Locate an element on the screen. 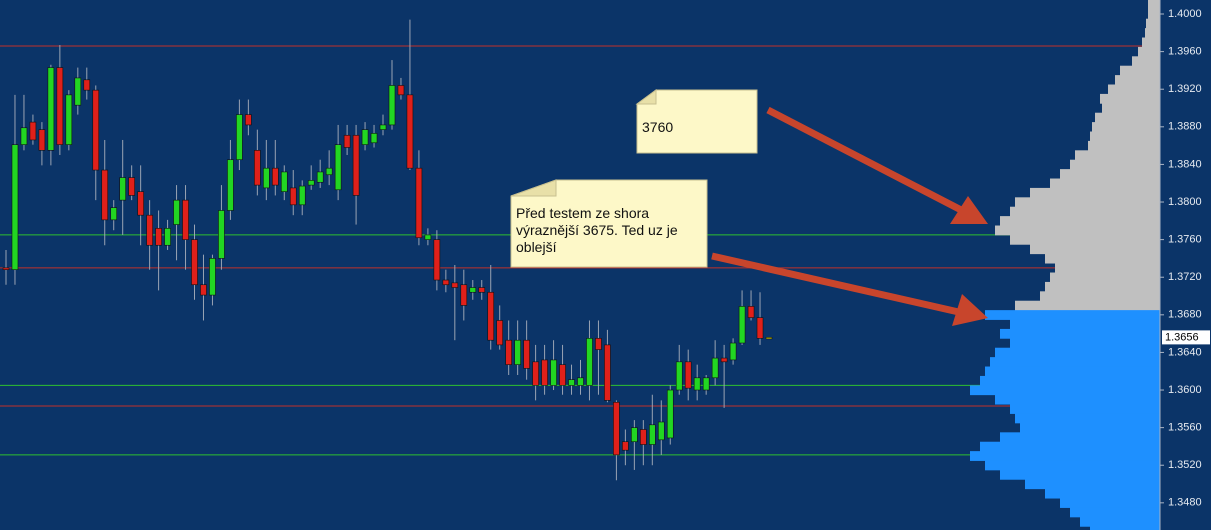  last-price: 1.3656 is located at coordinates (1182, 337).